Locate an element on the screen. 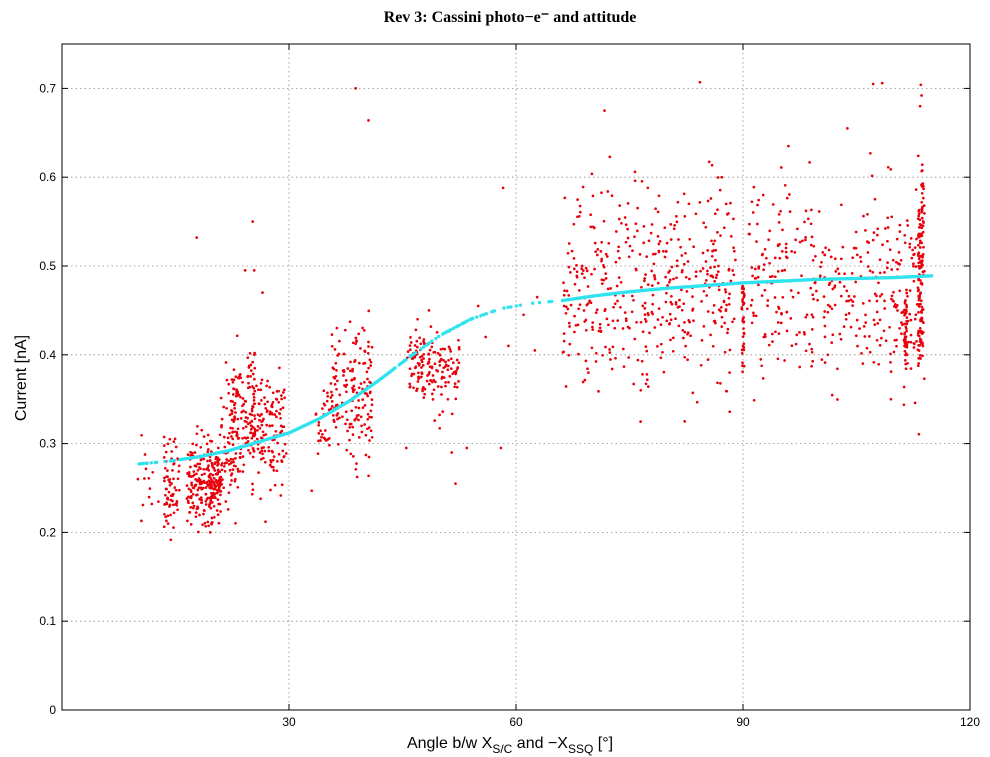 Image resolution: width=990 pixels, height=757 pixels. chart-title: Rev 3: Cassini photo−e⁻ and attitude is located at coordinates (510, 17).